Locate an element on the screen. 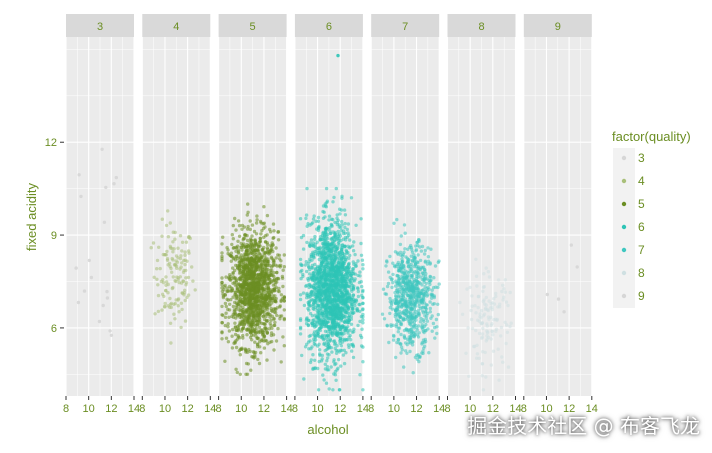  facet-panel-4: 4 8 10 12 14 is located at coordinates (177, 214).